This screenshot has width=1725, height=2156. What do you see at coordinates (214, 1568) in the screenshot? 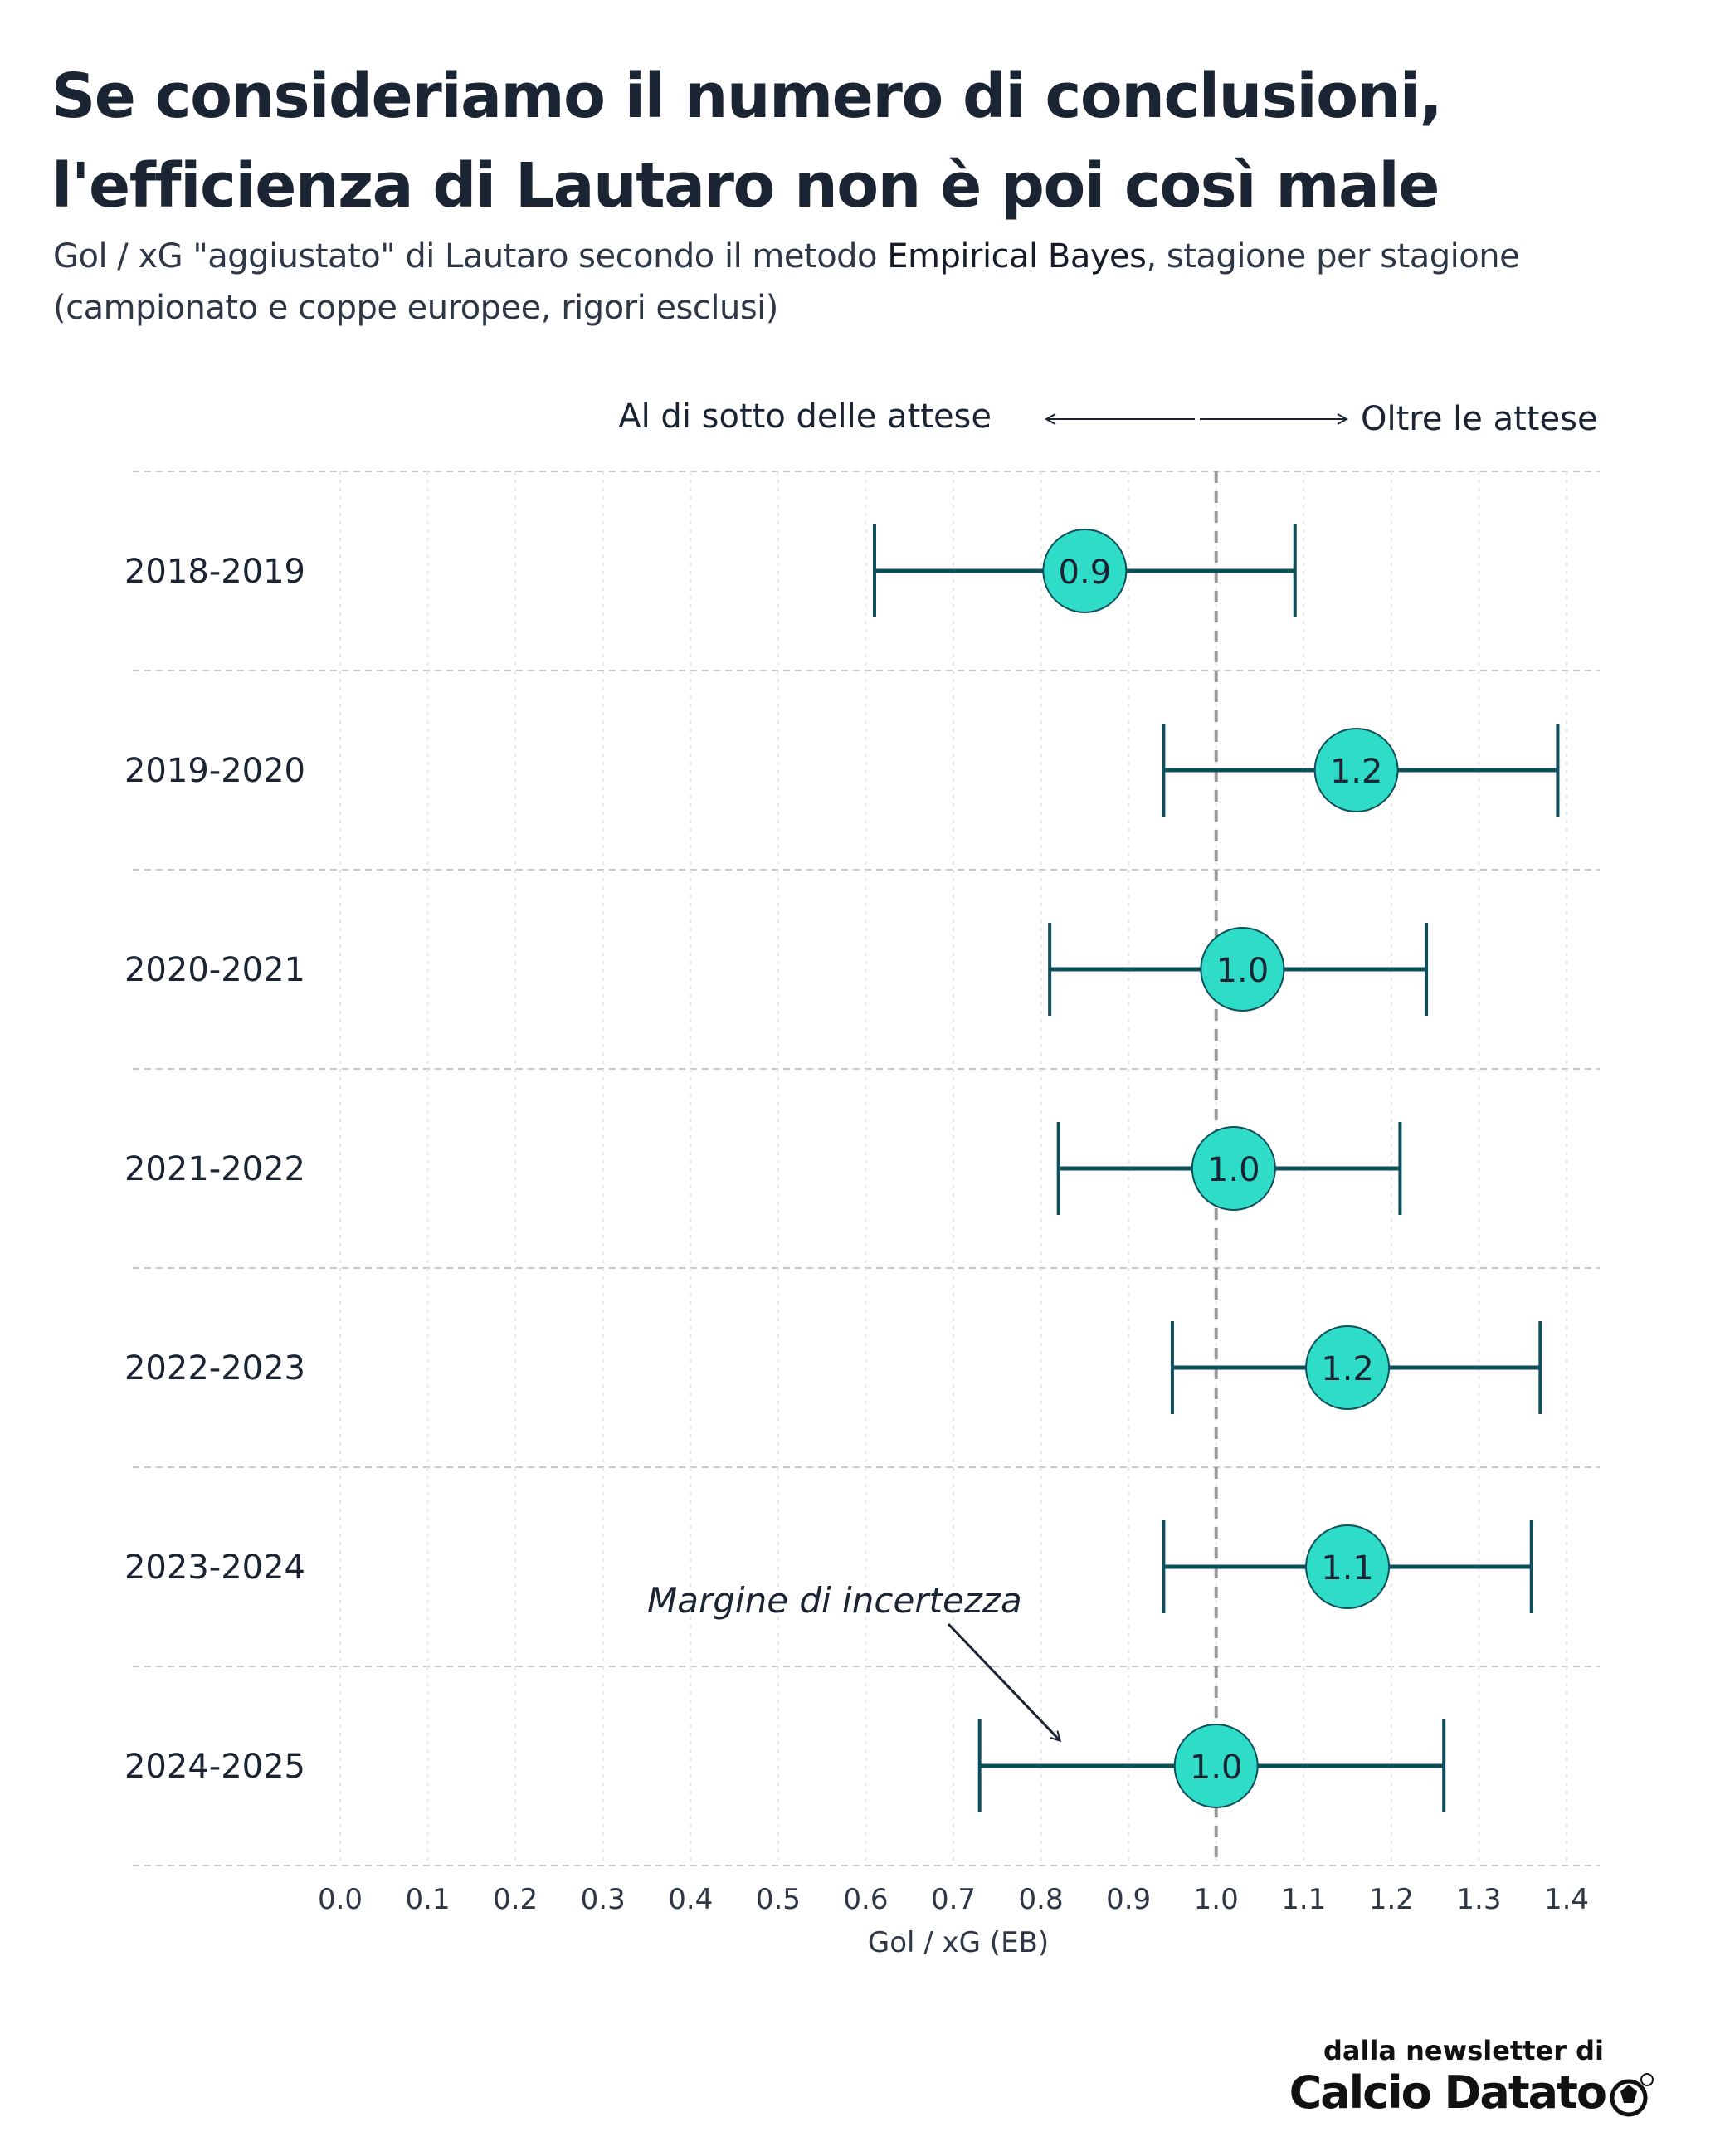
I see `y-label-season: 2023-2024` at bounding box center [214, 1568].